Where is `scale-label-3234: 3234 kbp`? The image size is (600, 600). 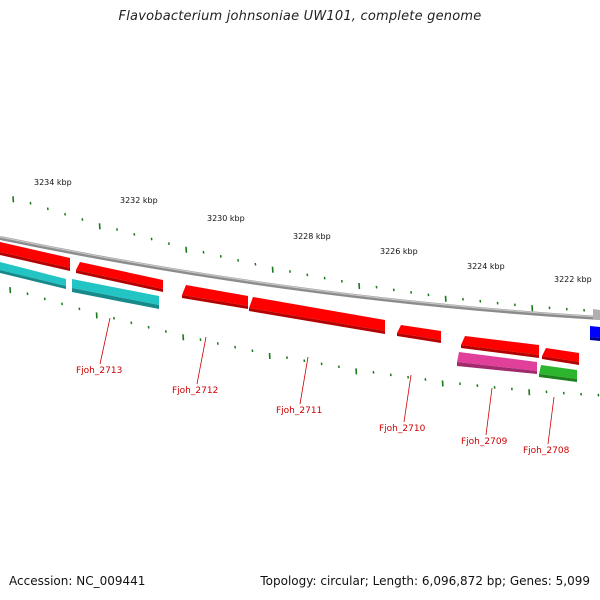 scale-label-3234: 3234 kbp is located at coordinates (53, 182).